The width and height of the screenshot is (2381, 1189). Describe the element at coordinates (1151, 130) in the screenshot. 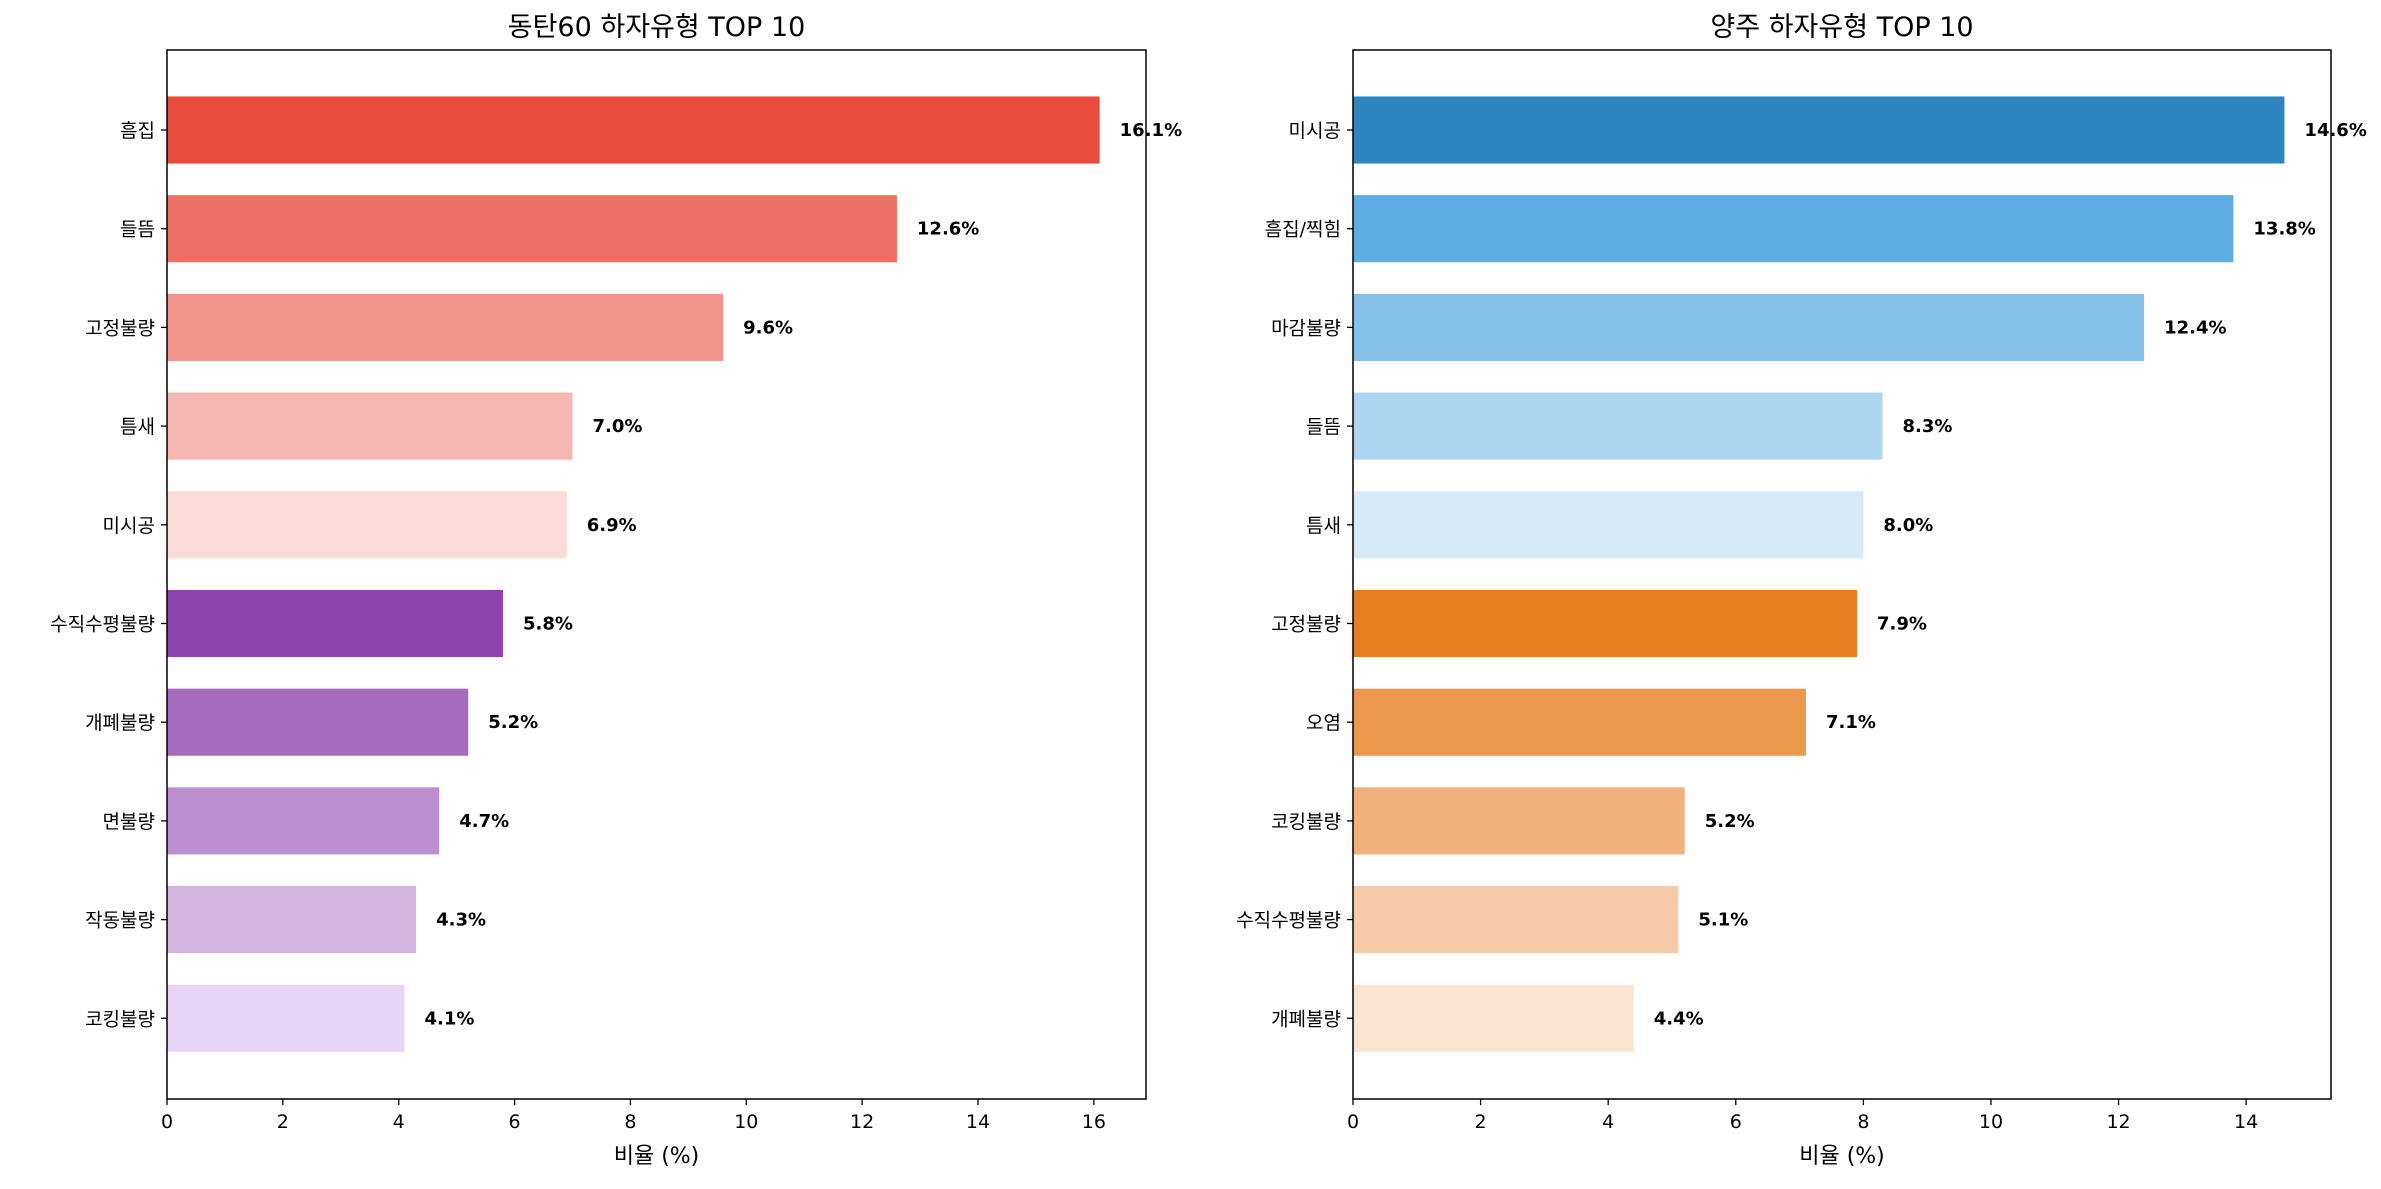

I see `data-label: 16.1%` at that location.